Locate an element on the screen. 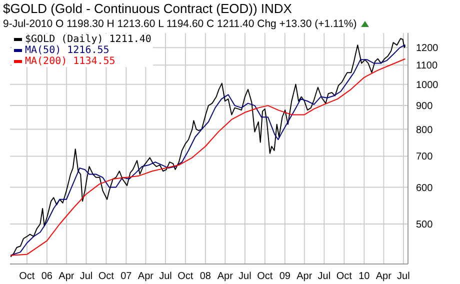 The height and width of the screenshot is (284, 460). y-tick-label: 800 is located at coordinates (425, 130).